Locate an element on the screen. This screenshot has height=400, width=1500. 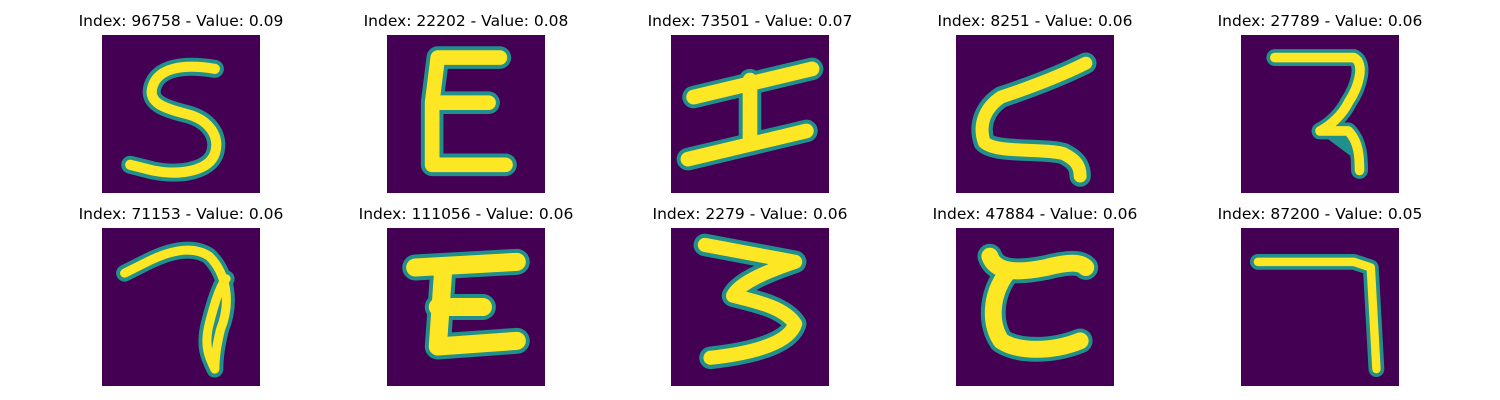
panel-6-image is located at coordinates (181, 307).